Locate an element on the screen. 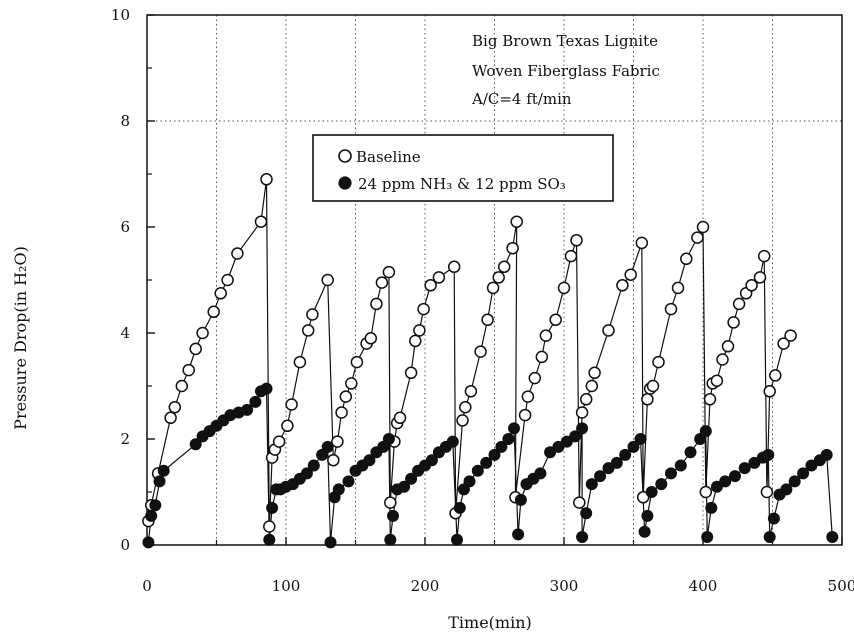 This screenshot has width=854, height=642. y-axis-title: Pressure Drop(in H₂O) is located at coordinates (20, 338).